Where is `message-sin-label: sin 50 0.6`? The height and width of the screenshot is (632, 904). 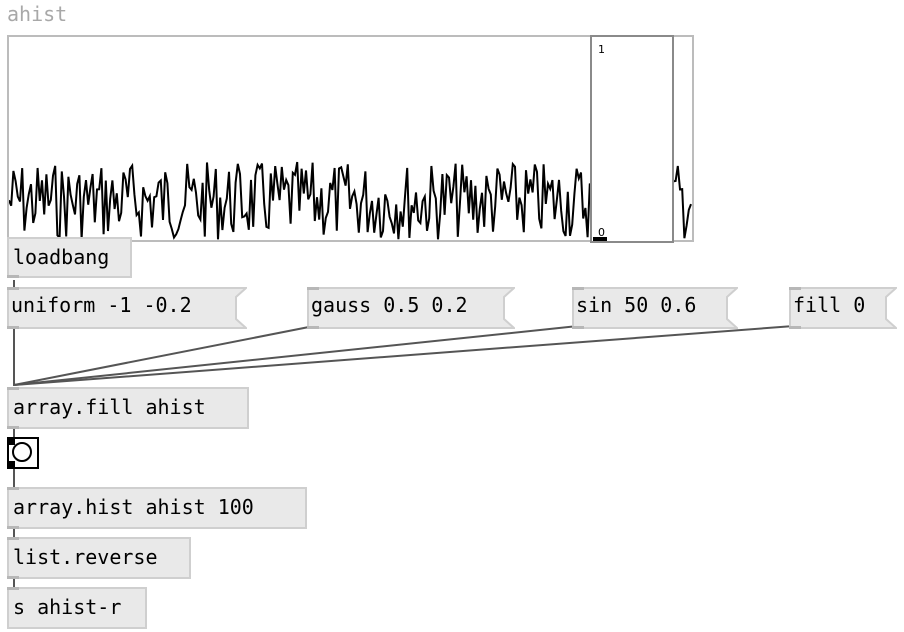 message-sin-label: sin 50 0.6 is located at coordinates (636, 305).